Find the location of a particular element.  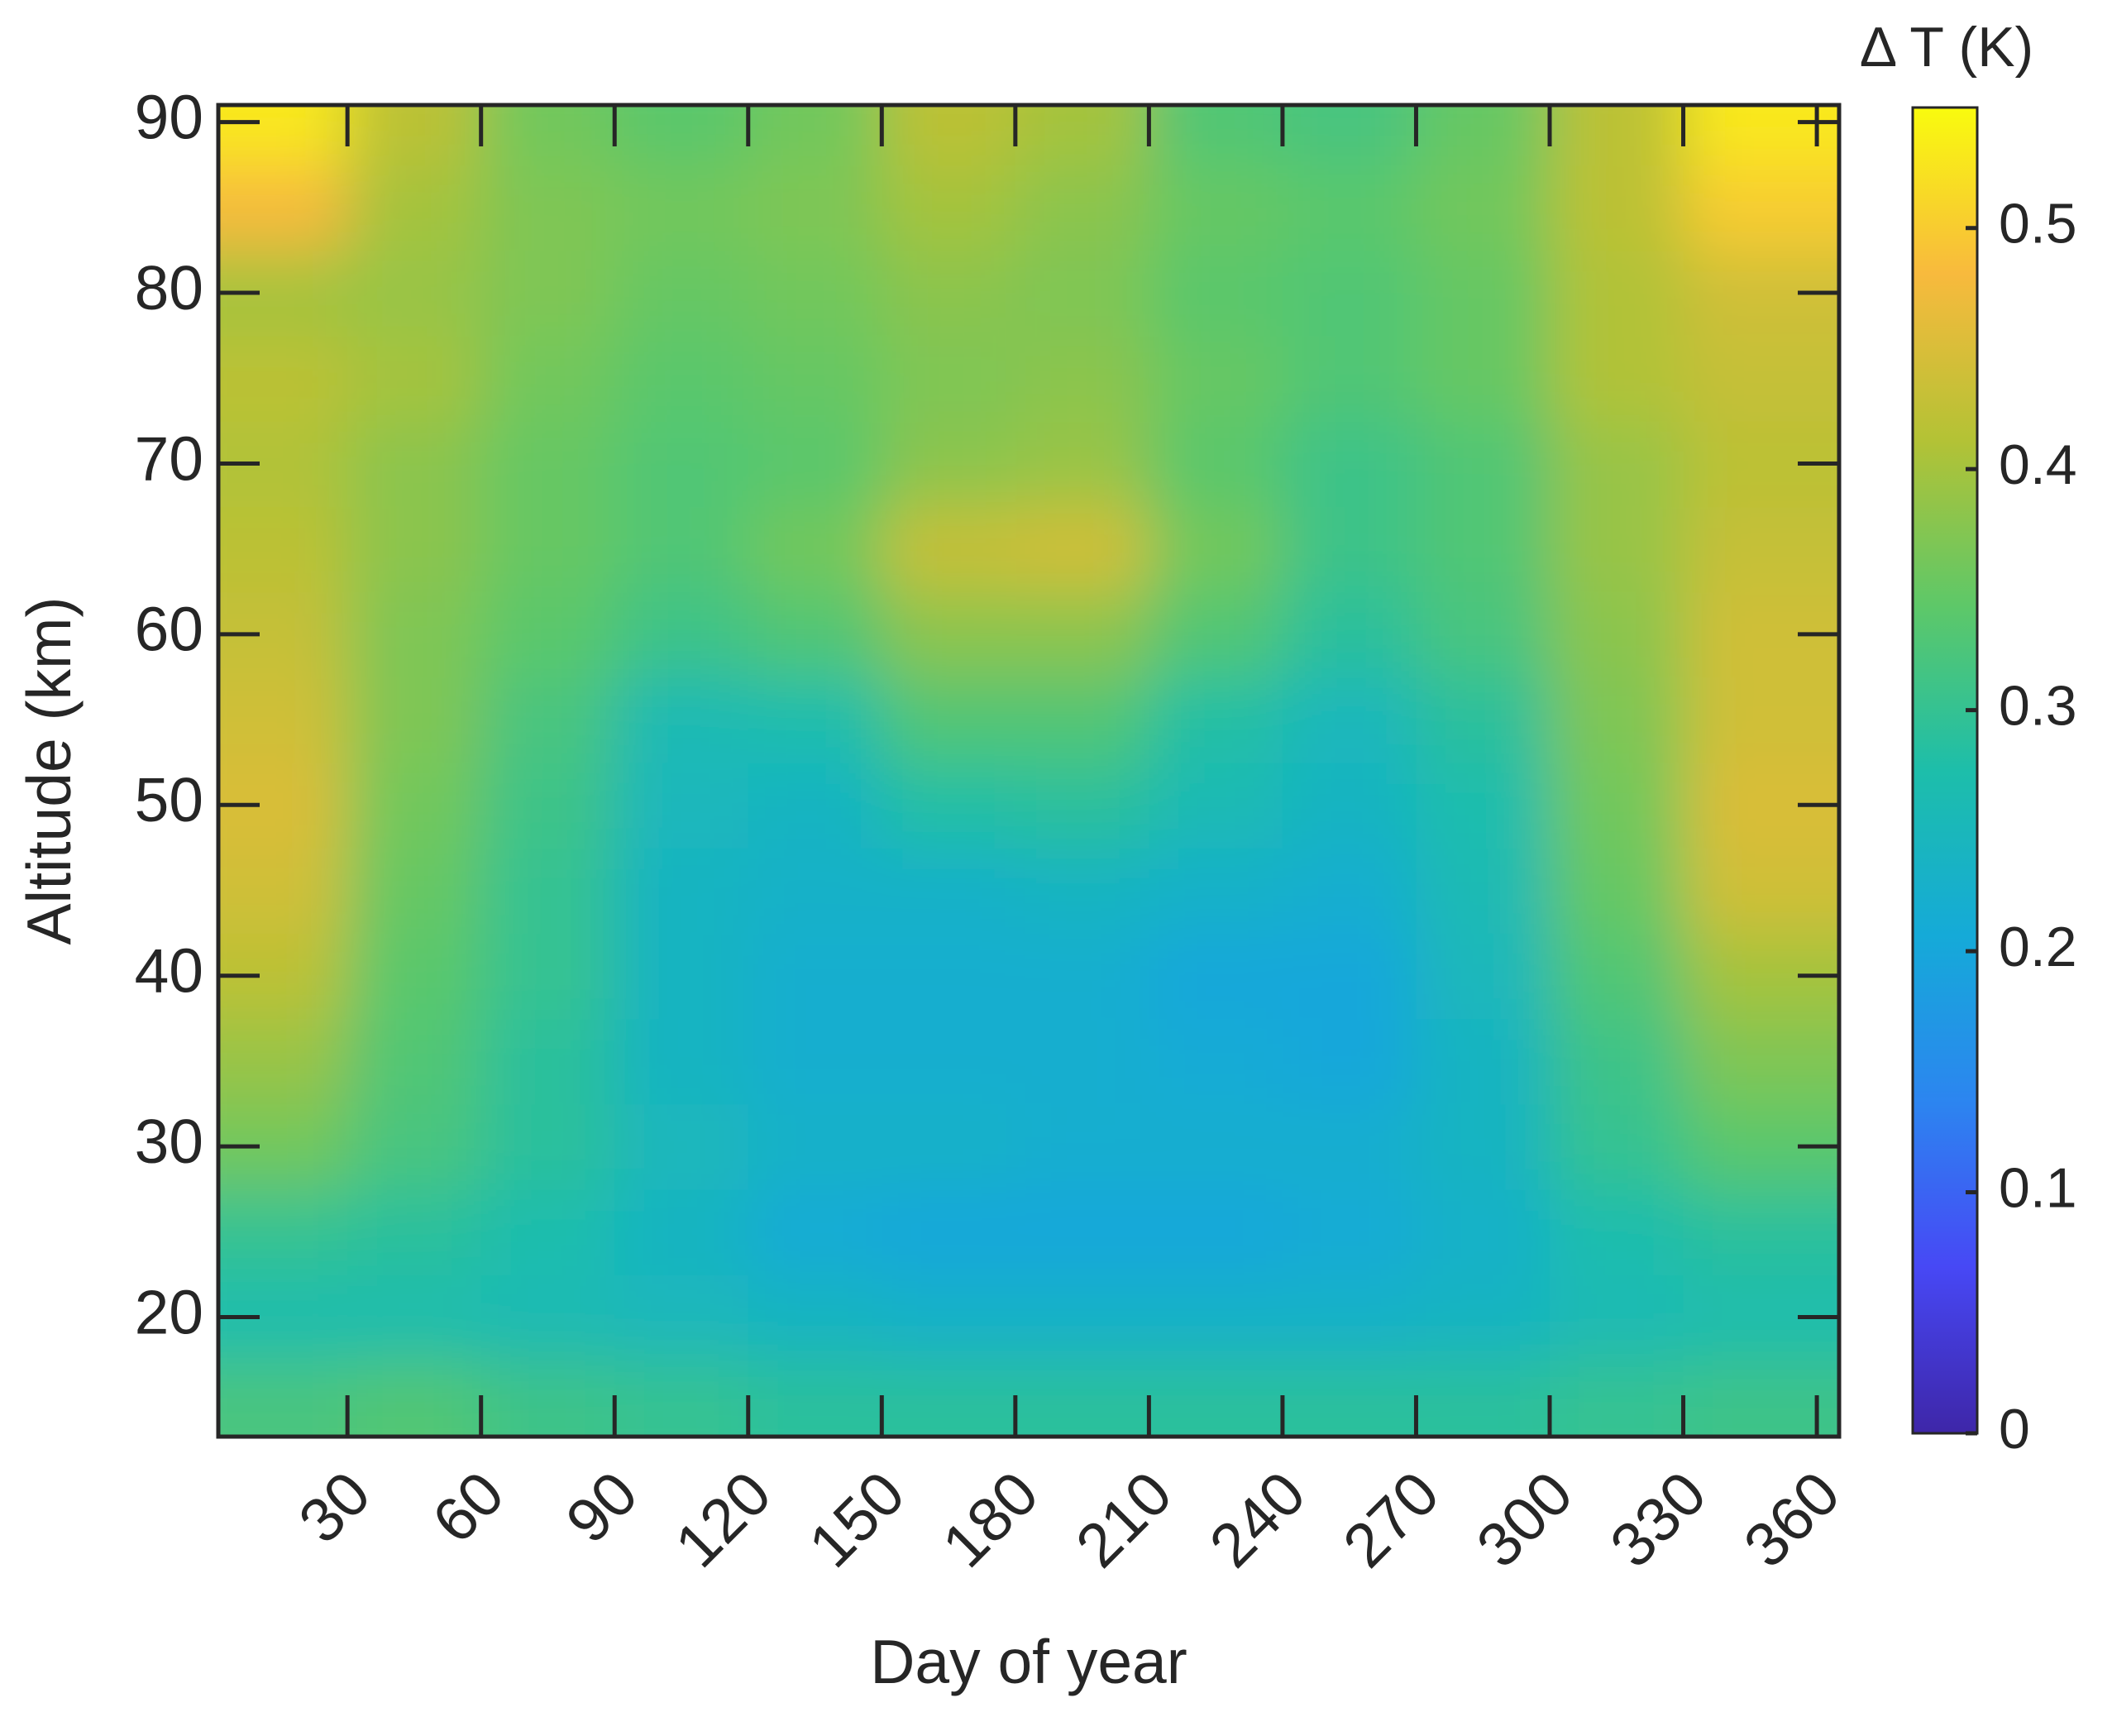

colorbar-tick-label: 0.5 is located at coordinates (2038, 225).